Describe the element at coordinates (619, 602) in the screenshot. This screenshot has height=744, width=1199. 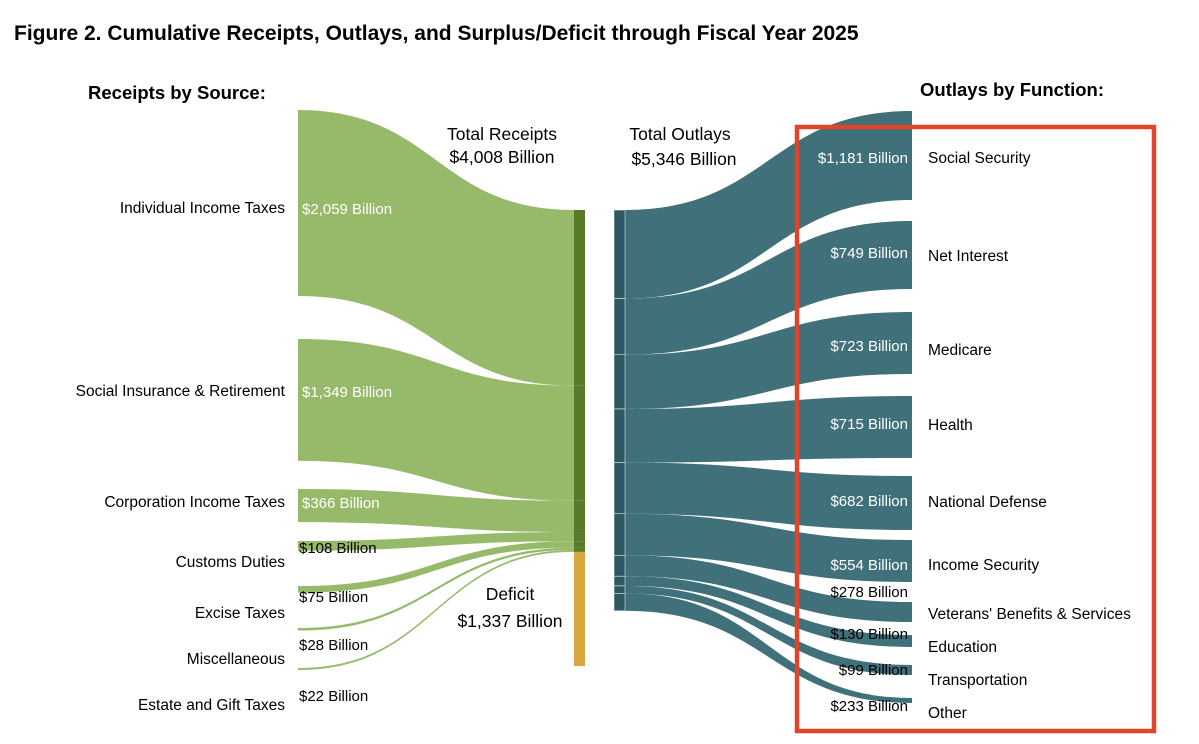
I see `outlay-bar-segment-other` at that location.